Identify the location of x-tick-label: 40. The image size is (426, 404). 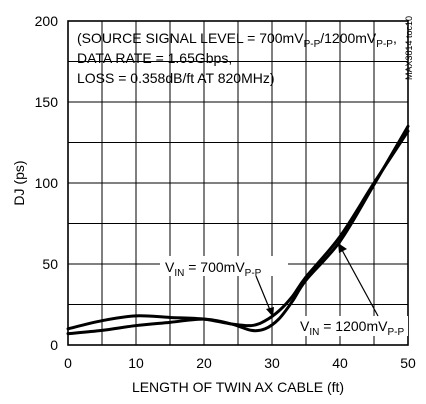
(340, 363).